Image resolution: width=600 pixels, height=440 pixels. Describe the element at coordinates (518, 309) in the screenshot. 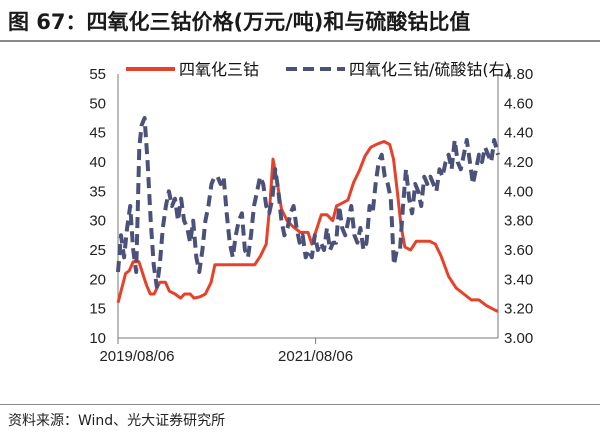

I see `y-right-tick-label: 3.20` at that location.